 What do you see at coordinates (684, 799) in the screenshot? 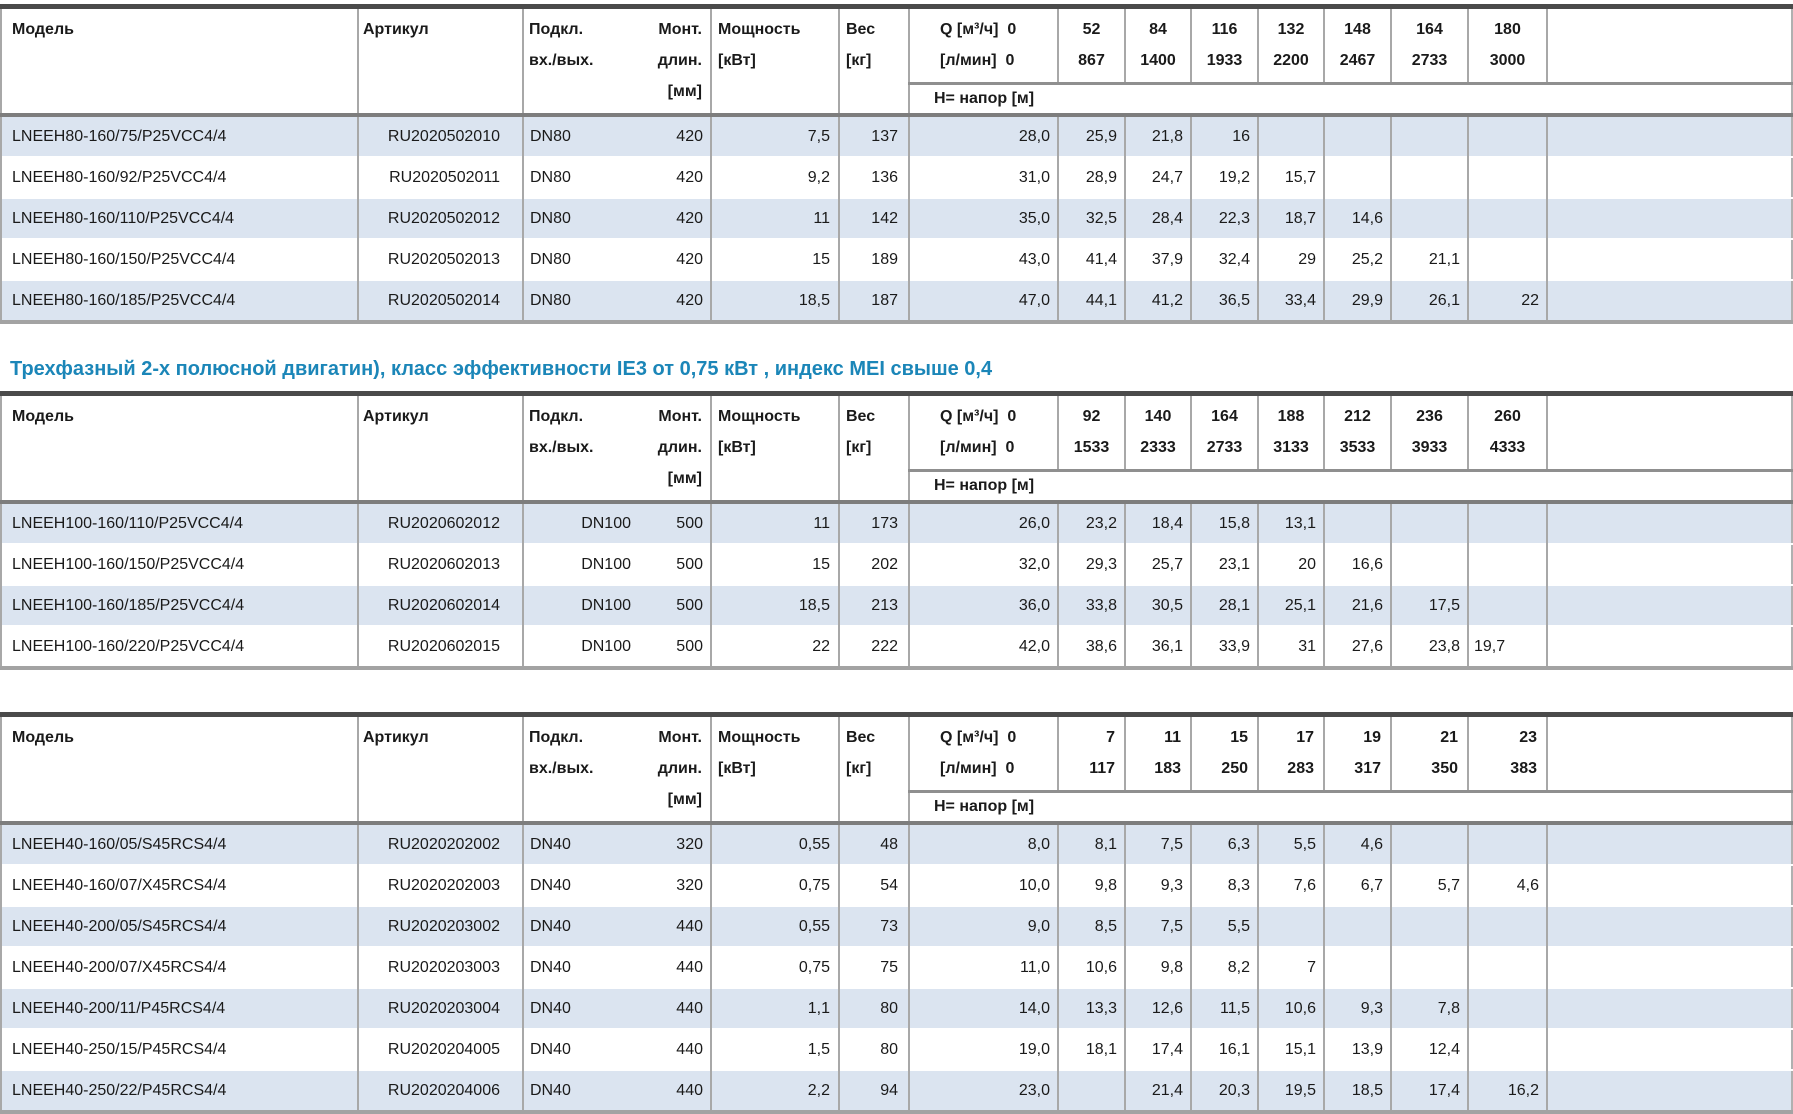
I see `header-line: [мм]` at bounding box center [684, 799].